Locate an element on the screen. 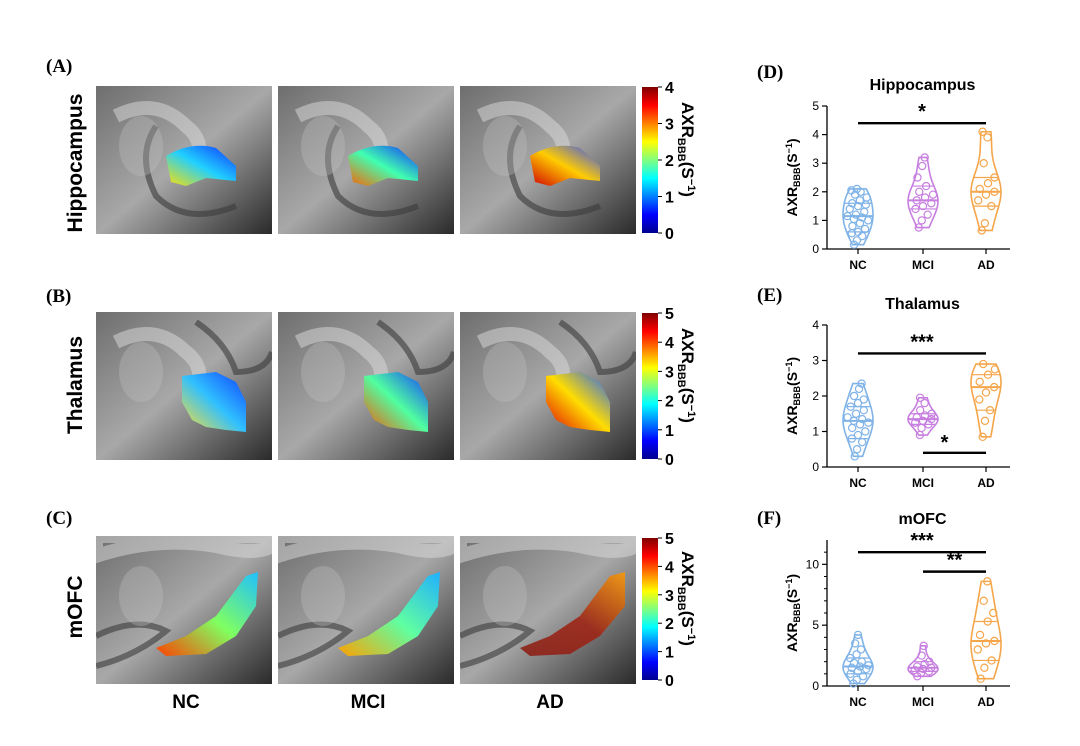 This screenshot has height=746, width=1080. y-tick-label: 2 is located at coordinates (815, 192).